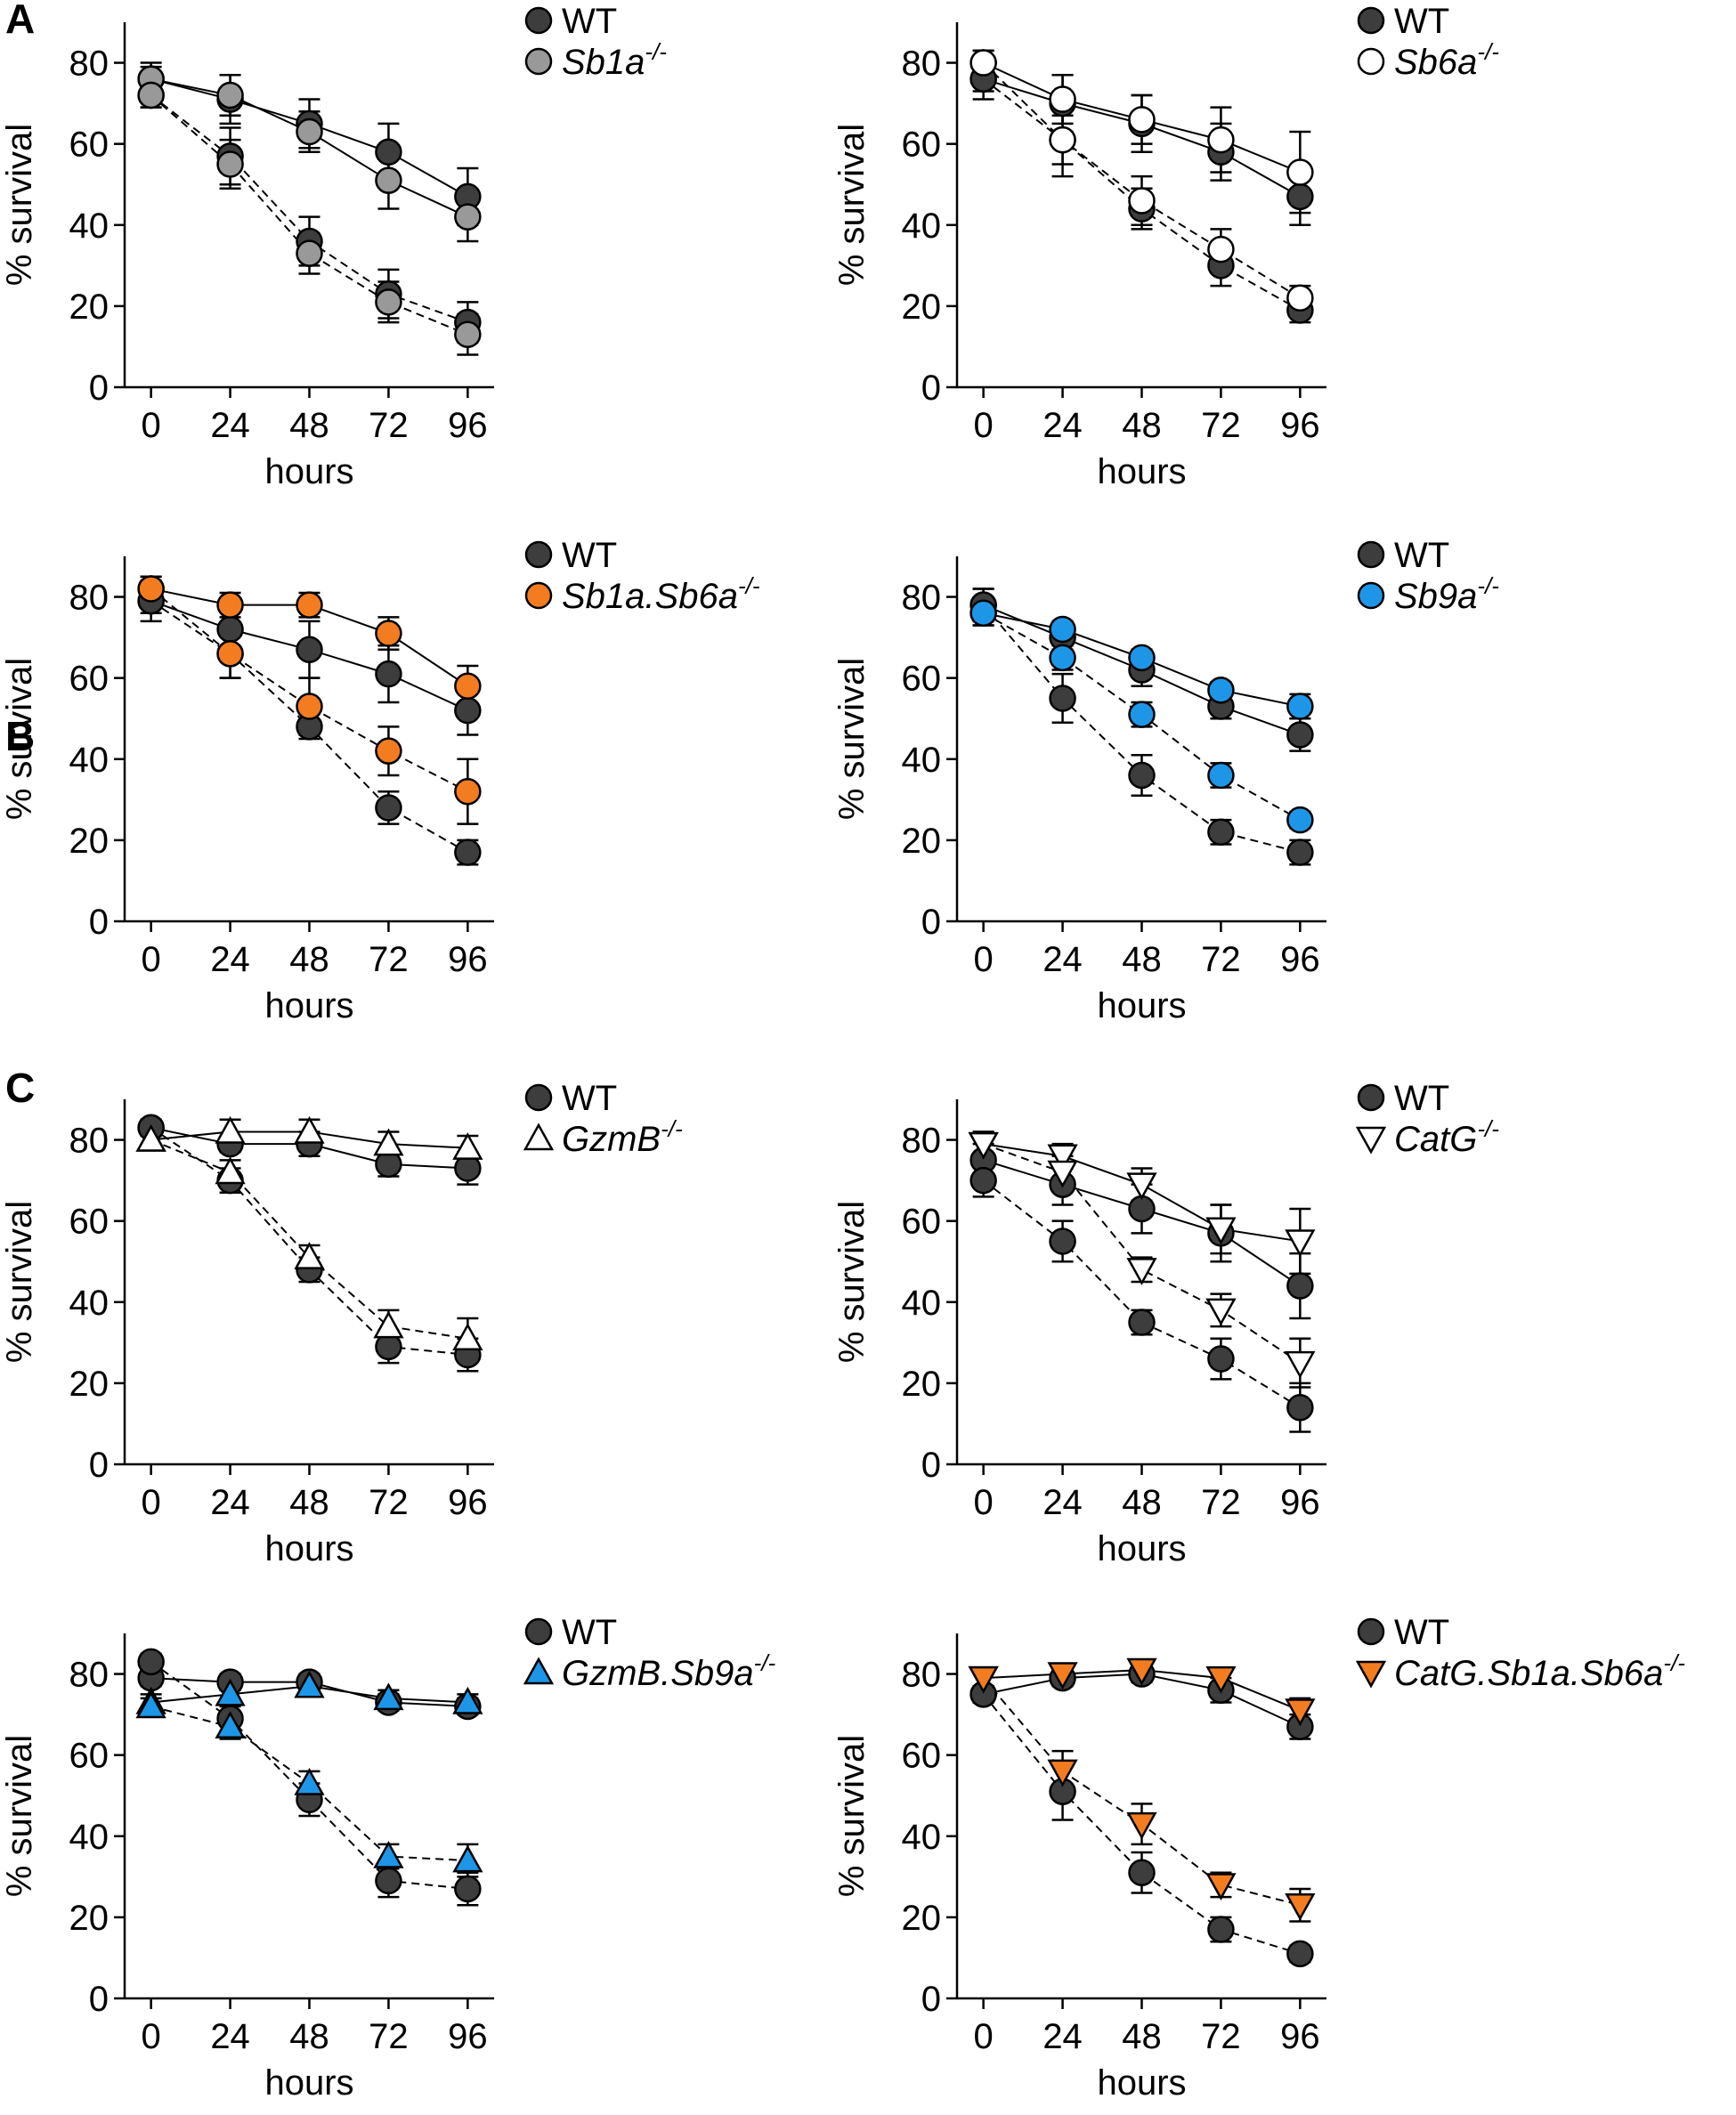 This screenshot has height=2115, width=1736. Describe the element at coordinates (1539, 1671) in the screenshot. I see `legend-label: CatG.Sb1a.Sb6a-/-` at that location.